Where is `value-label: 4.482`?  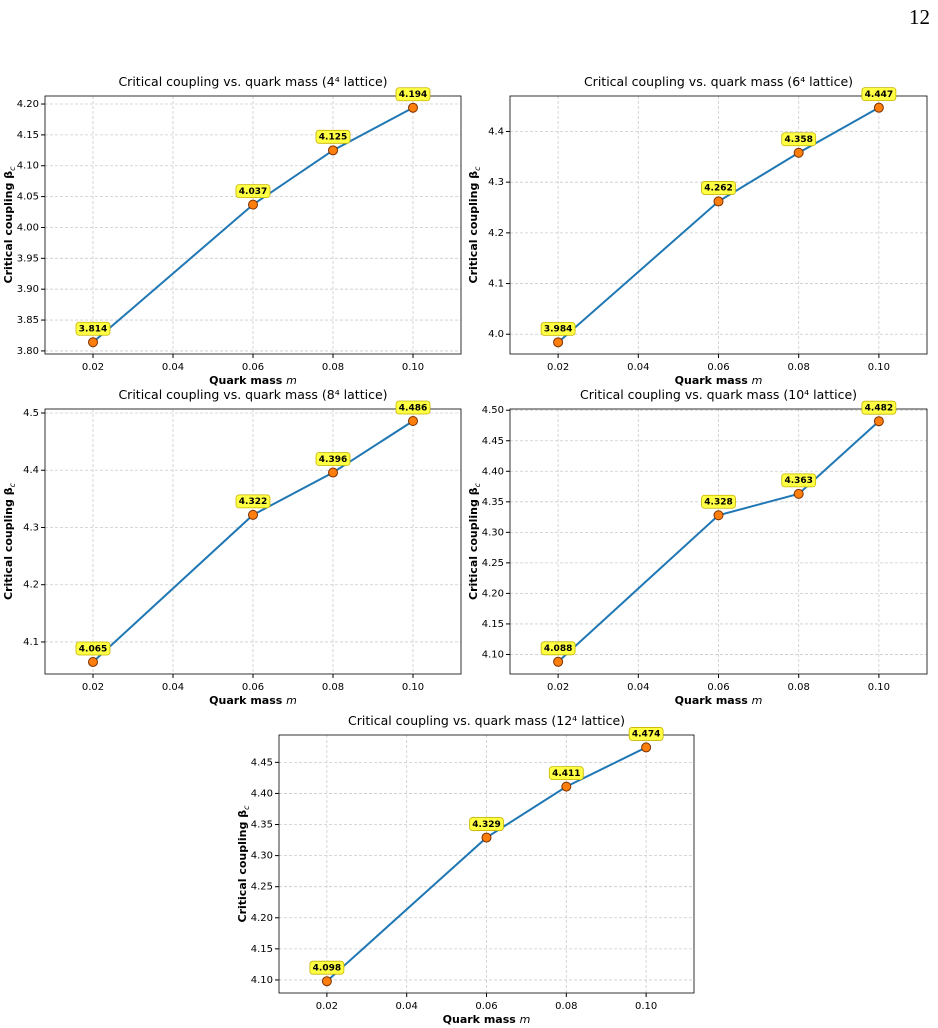
value-label: 4.482 is located at coordinates (879, 409).